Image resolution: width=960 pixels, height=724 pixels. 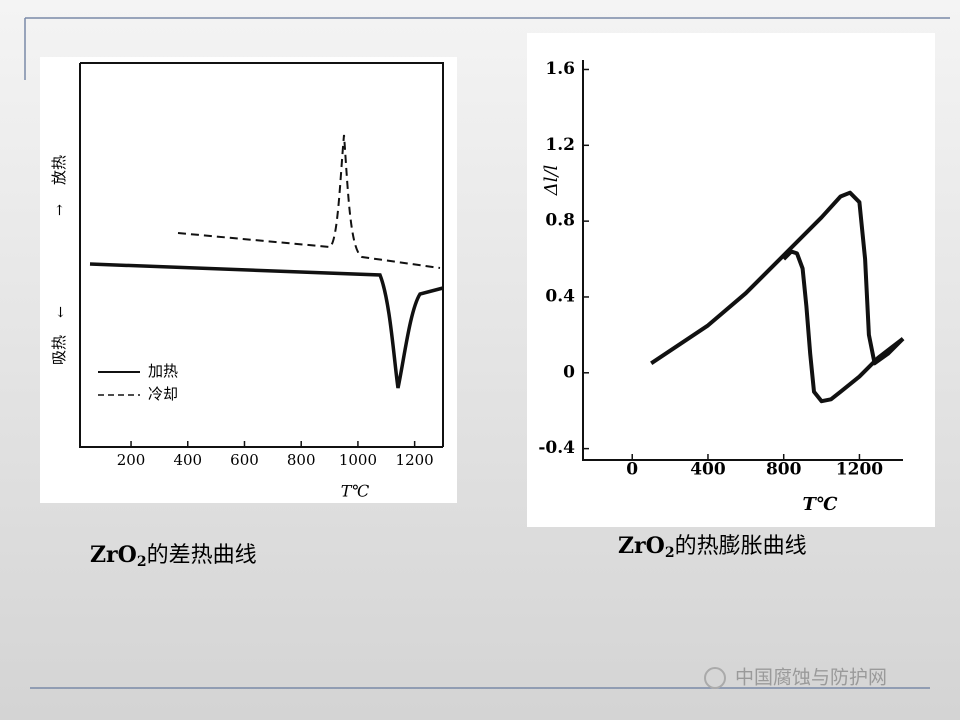 What do you see at coordinates (163, 394) in the screenshot?
I see `legend-label: 冷却` at bounding box center [163, 394].